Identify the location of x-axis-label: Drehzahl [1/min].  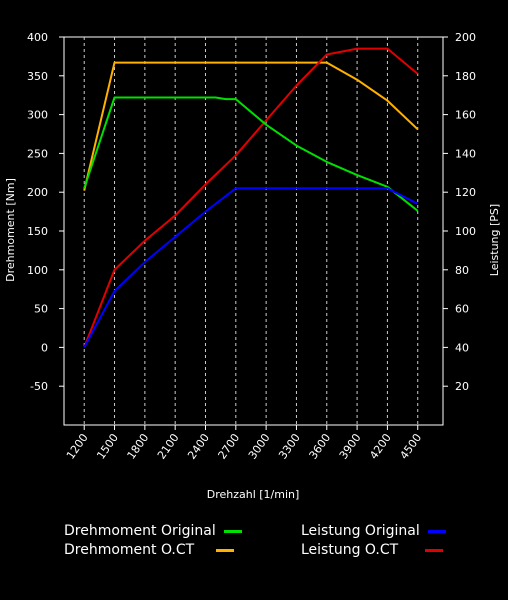
(253, 494).